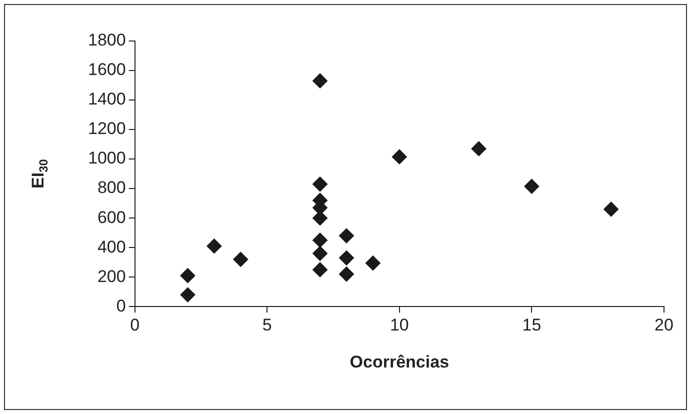 The width and height of the screenshot is (691, 414). What do you see at coordinates (111, 276) in the screenshot?
I see `y-tick-label: 200` at bounding box center [111, 276].